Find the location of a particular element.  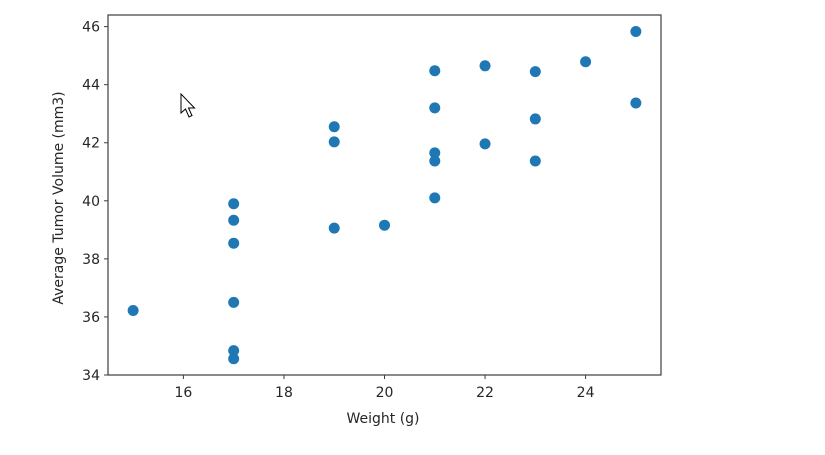

x-axis: 16 18 20 22 24 is located at coordinates (384, 388).